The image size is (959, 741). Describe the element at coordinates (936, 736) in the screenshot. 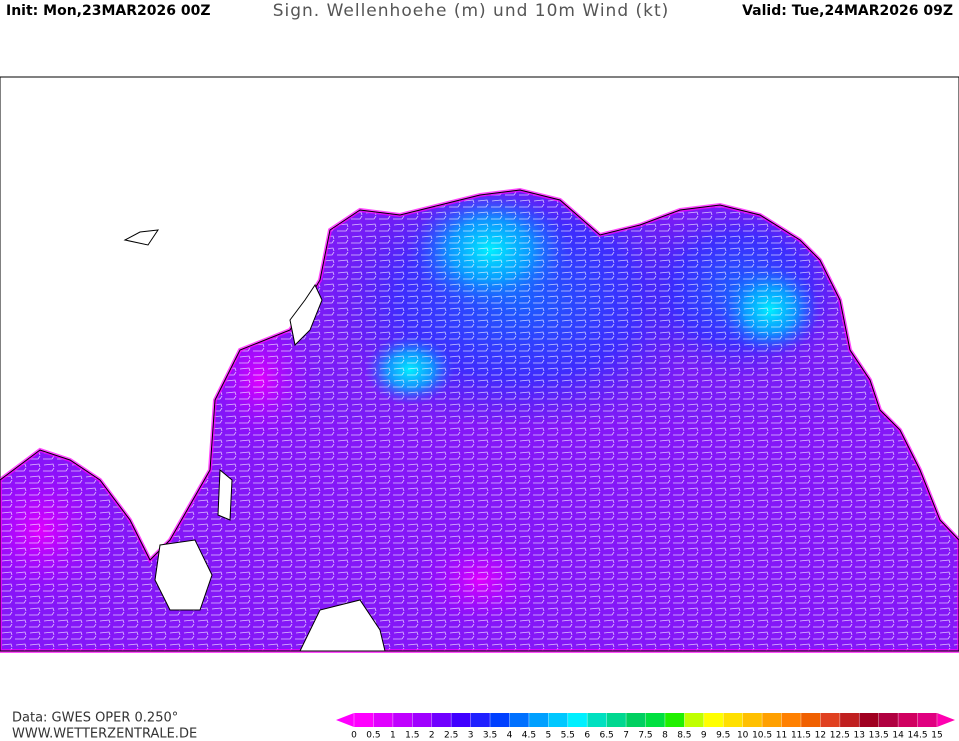

I see `colorbar-tick-label: 15` at that location.